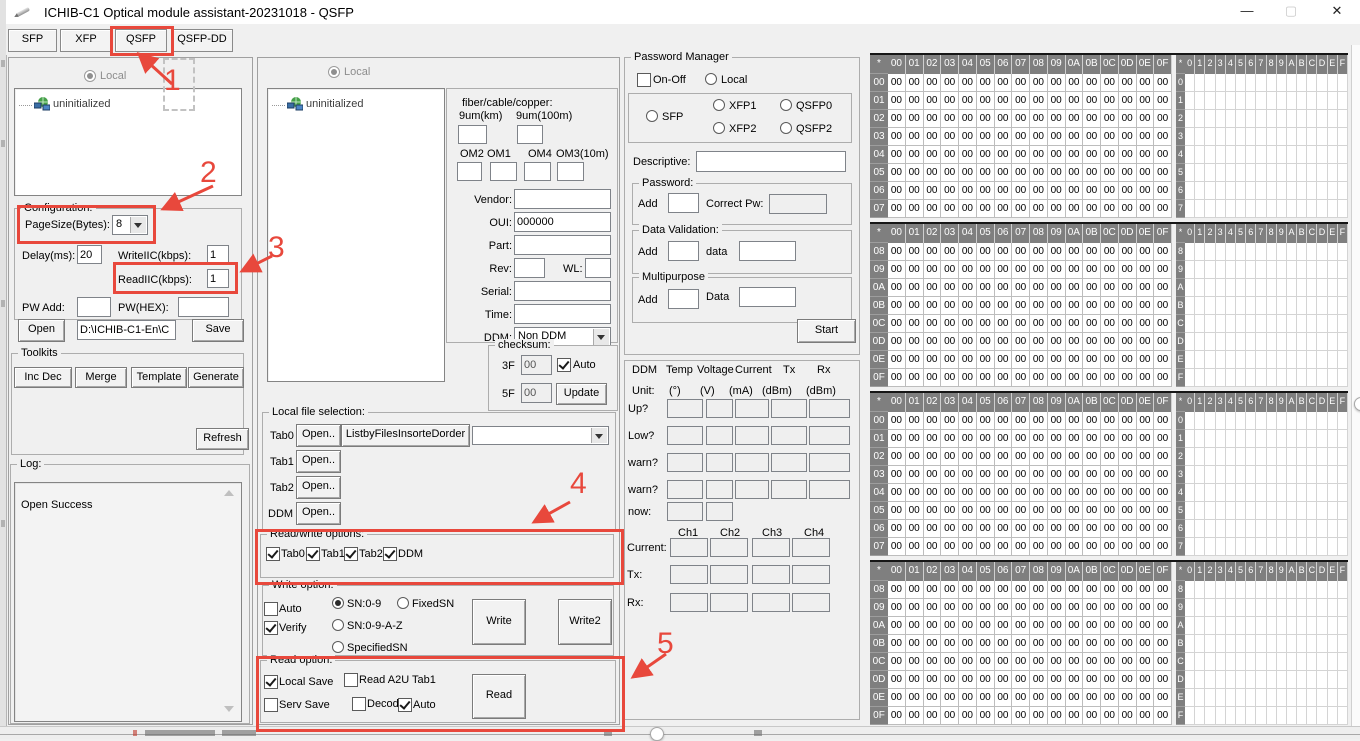 This screenshot has height=741, width=1360. Describe the element at coordinates (540, 435) in the screenshot. I see `file-select-dropdown` at that location.